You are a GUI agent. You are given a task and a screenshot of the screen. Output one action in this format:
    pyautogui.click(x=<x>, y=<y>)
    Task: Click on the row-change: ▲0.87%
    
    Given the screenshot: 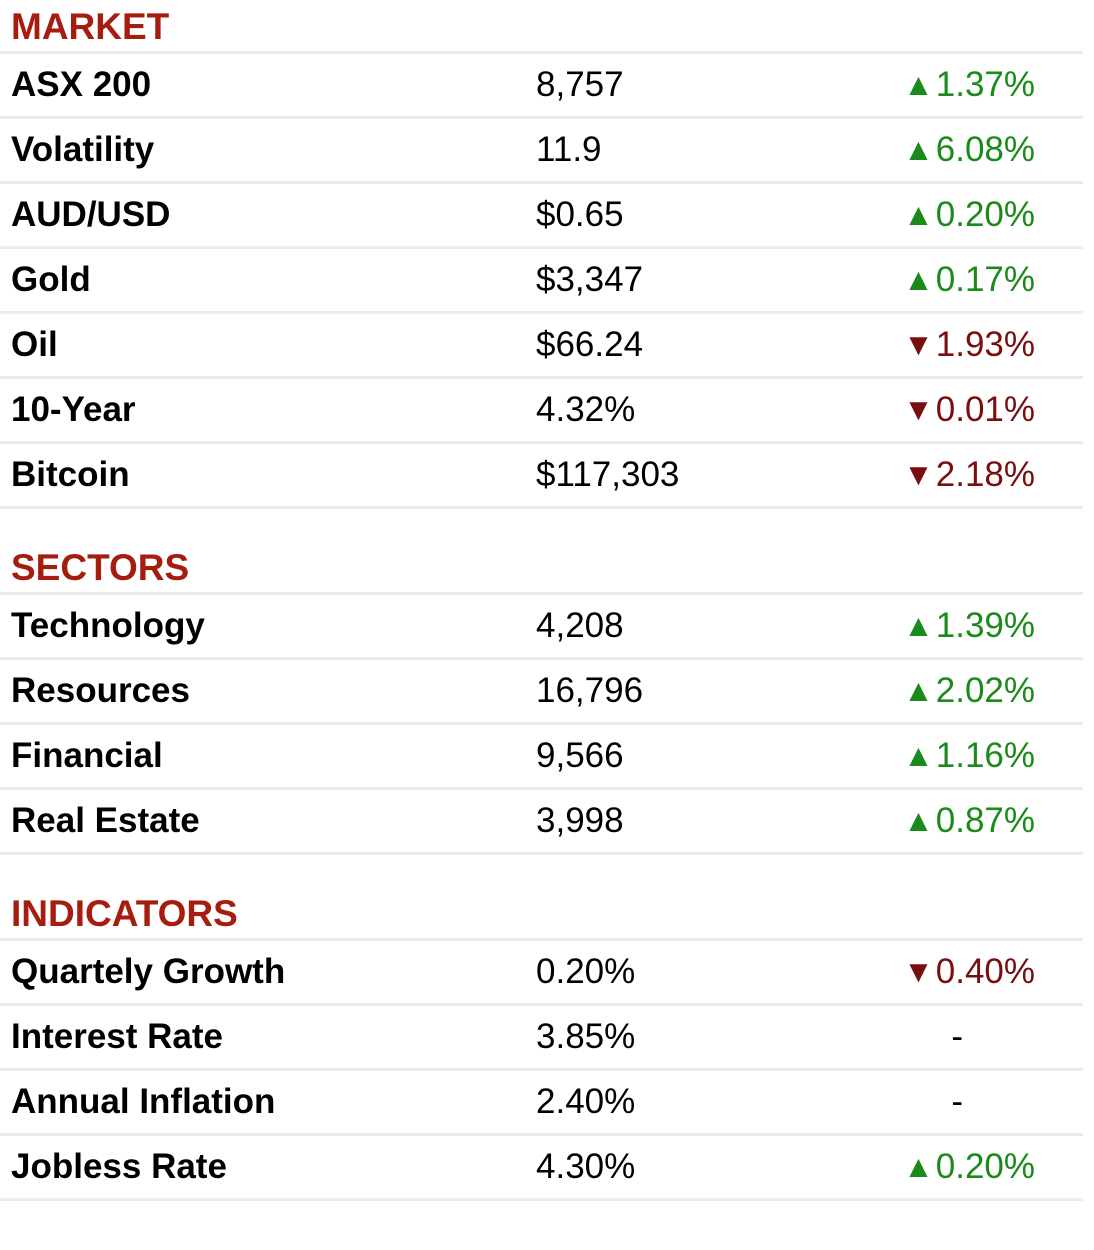 What is the action you would take?
    pyautogui.click(x=969, y=821)
    